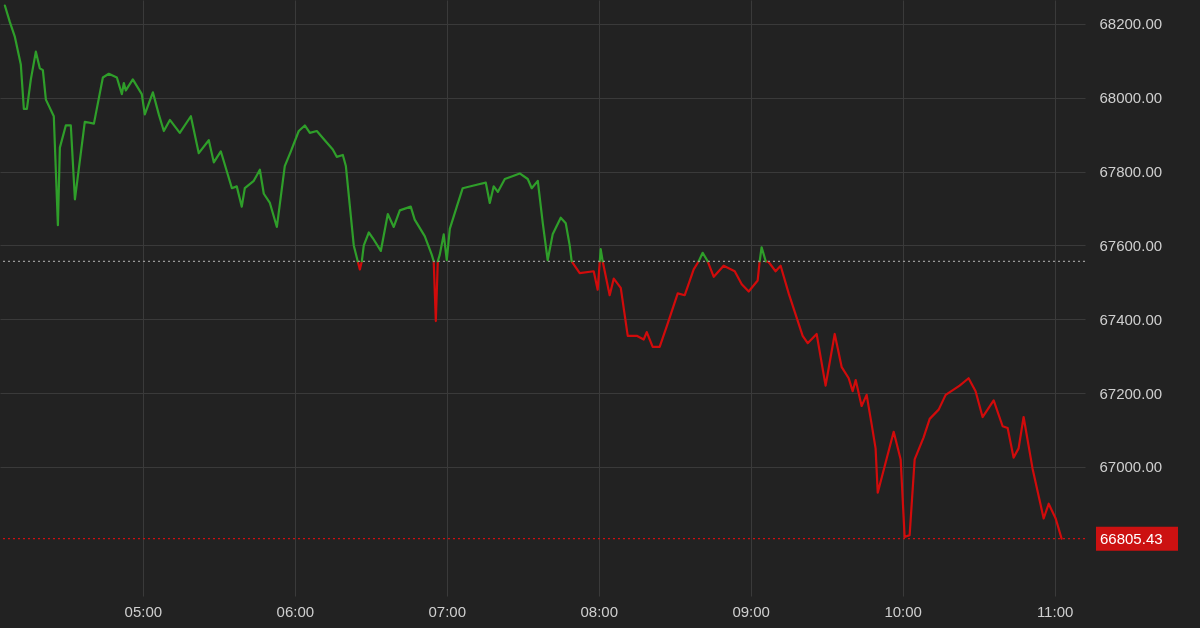 The height and width of the screenshot is (628, 1200). Describe the element at coordinates (1131, 24) in the screenshot. I see `y-tick-label: 68200.00` at that location.